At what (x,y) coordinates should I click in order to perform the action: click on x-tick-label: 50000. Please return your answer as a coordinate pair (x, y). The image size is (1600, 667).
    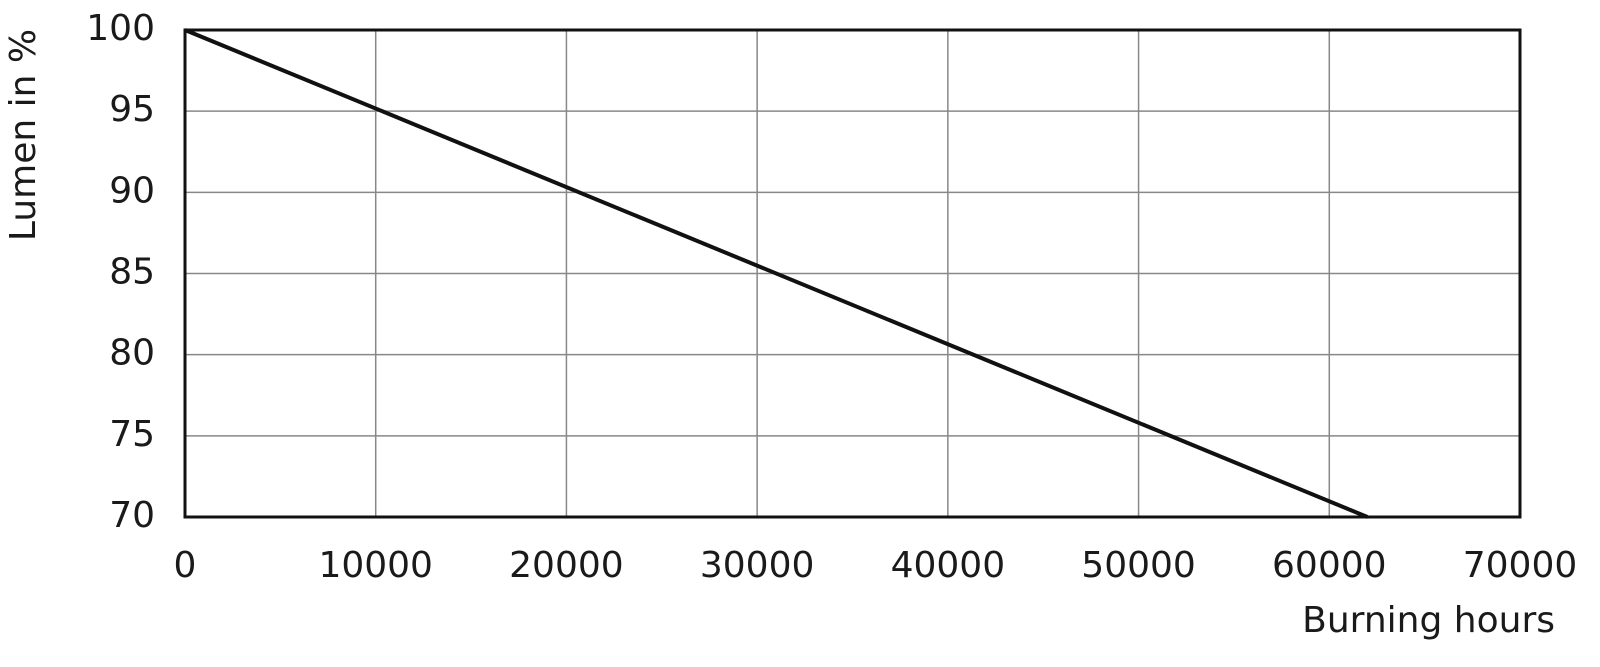
    Looking at the image, I should click on (1138, 565).